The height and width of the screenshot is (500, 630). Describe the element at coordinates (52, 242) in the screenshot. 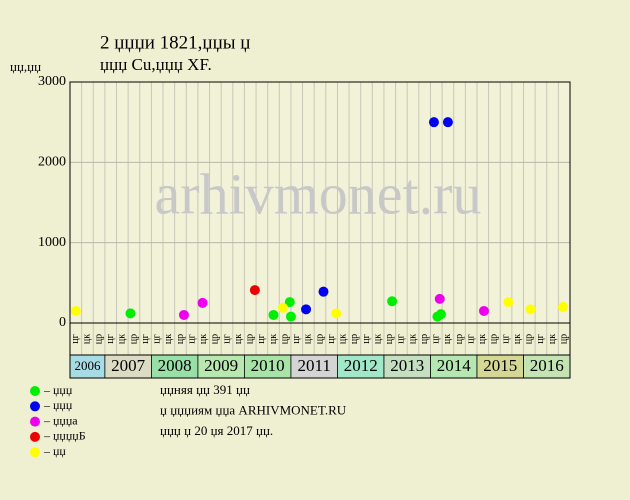

I see `y-tick-label: 1000` at that location.